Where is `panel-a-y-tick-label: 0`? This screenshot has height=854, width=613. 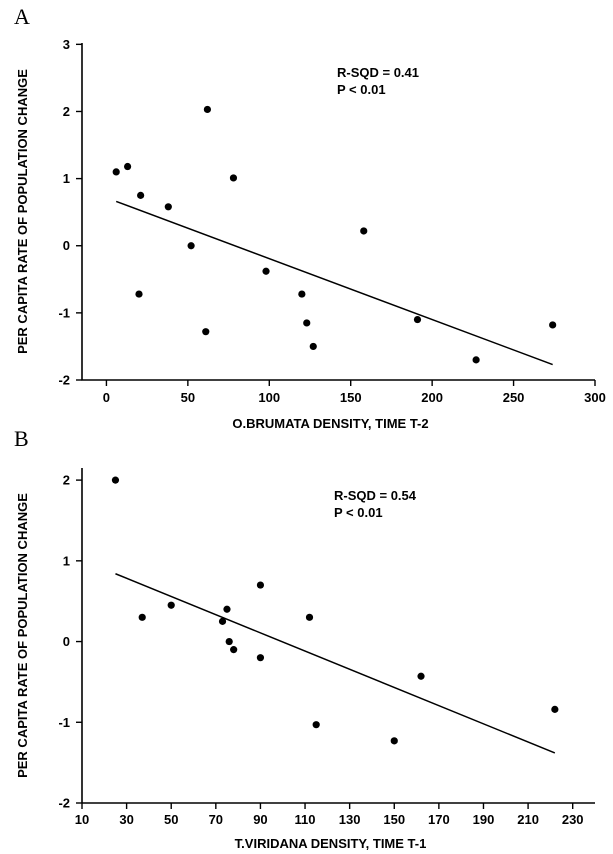
panel-a-y-tick-label: 0 is located at coordinates (66, 245).